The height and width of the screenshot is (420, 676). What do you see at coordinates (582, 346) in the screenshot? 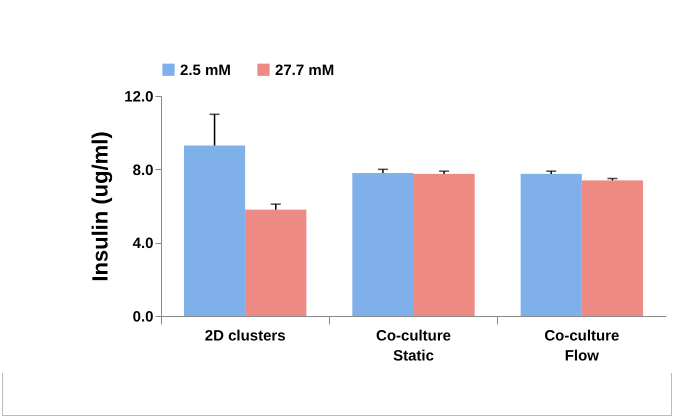
I see `x-tick-label: Co-culture Flow` at bounding box center [582, 346].